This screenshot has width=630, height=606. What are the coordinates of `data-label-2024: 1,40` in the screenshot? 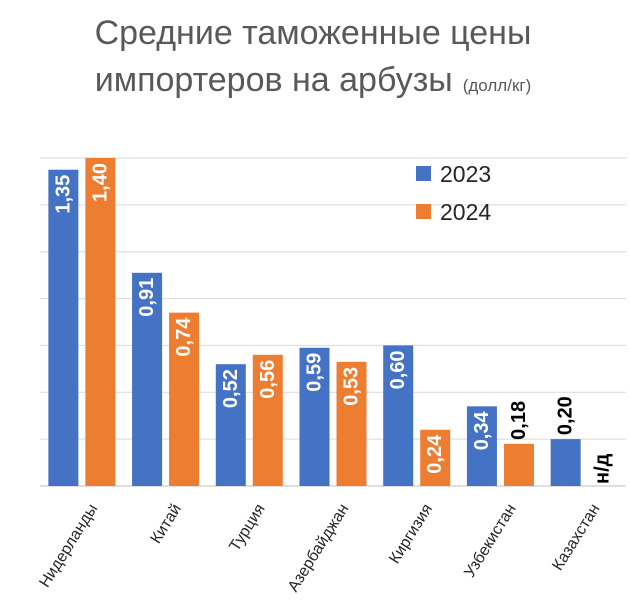 It's located at (100, 182).